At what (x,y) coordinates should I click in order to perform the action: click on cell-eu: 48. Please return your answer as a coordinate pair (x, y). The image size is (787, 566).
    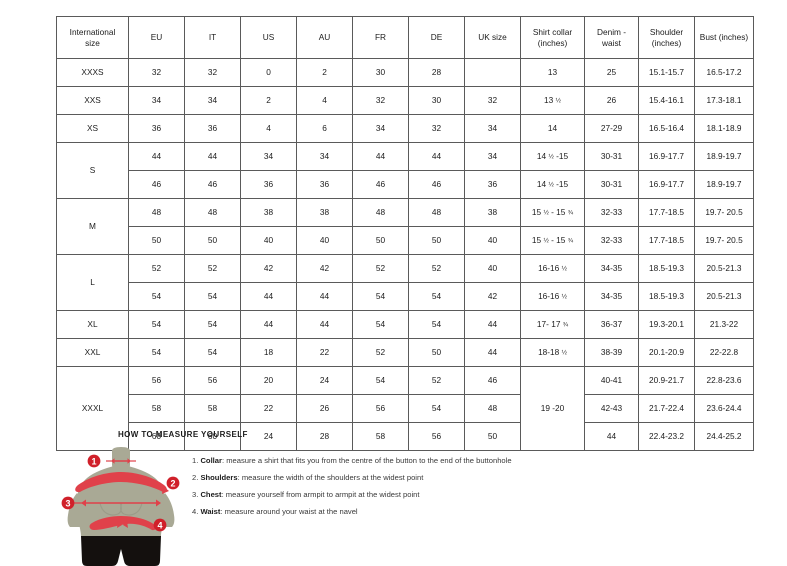
    Looking at the image, I should click on (156, 212).